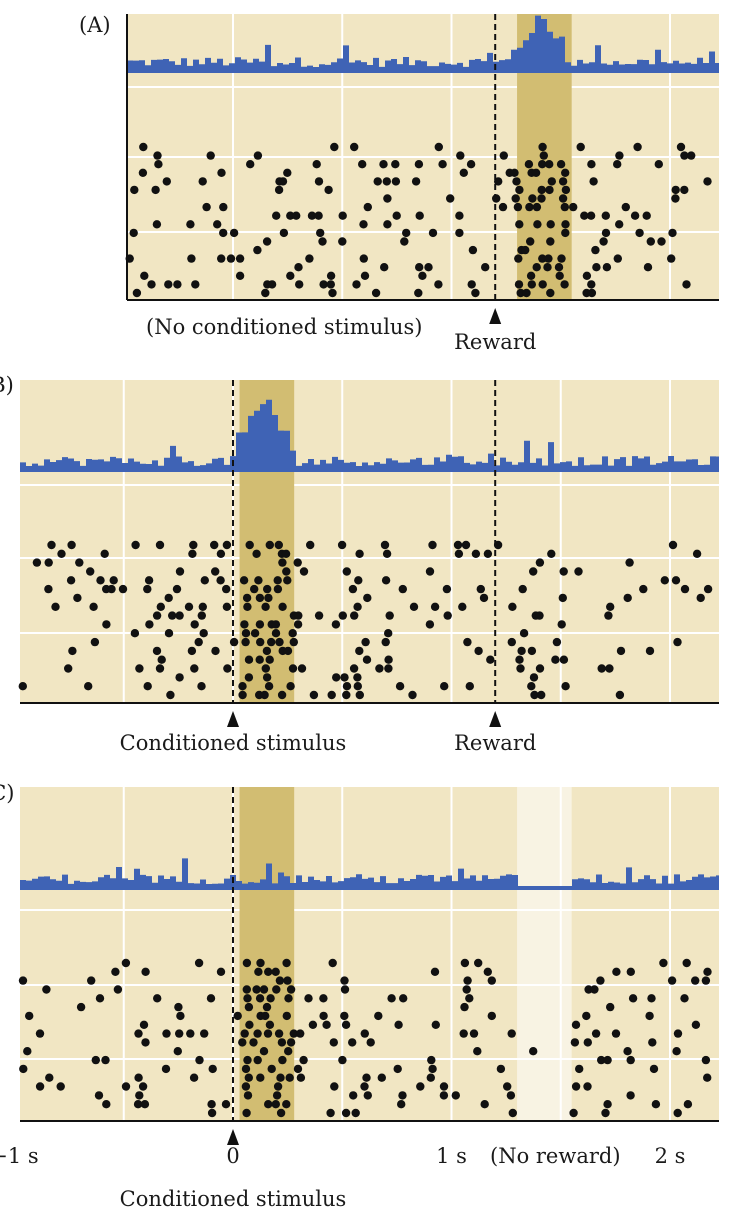 The height and width of the screenshot is (1226, 745). What do you see at coordinates (342, 1156) in the screenshot?
I see `panel-c-tick-labels: −1 s 0 1 s 2 s` at bounding box center [342, 1156].